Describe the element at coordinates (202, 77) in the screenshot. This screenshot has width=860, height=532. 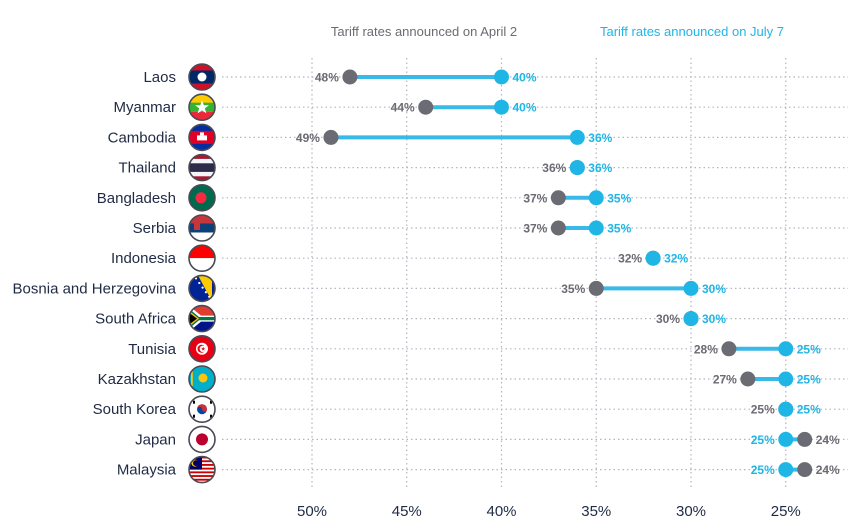
I see `laos-flag-icon` at that location.